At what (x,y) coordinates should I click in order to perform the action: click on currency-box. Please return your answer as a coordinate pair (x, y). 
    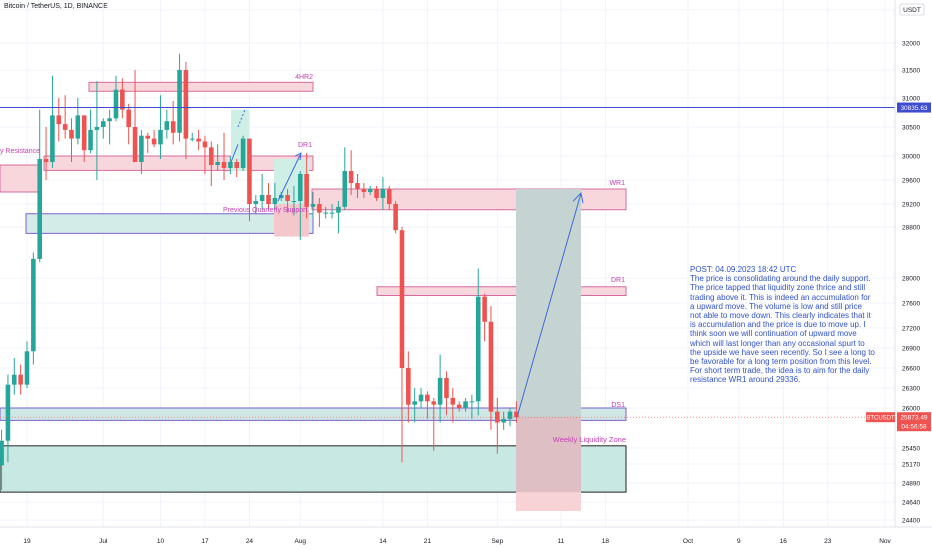
    Looking at the image, I should click on (912, 9).